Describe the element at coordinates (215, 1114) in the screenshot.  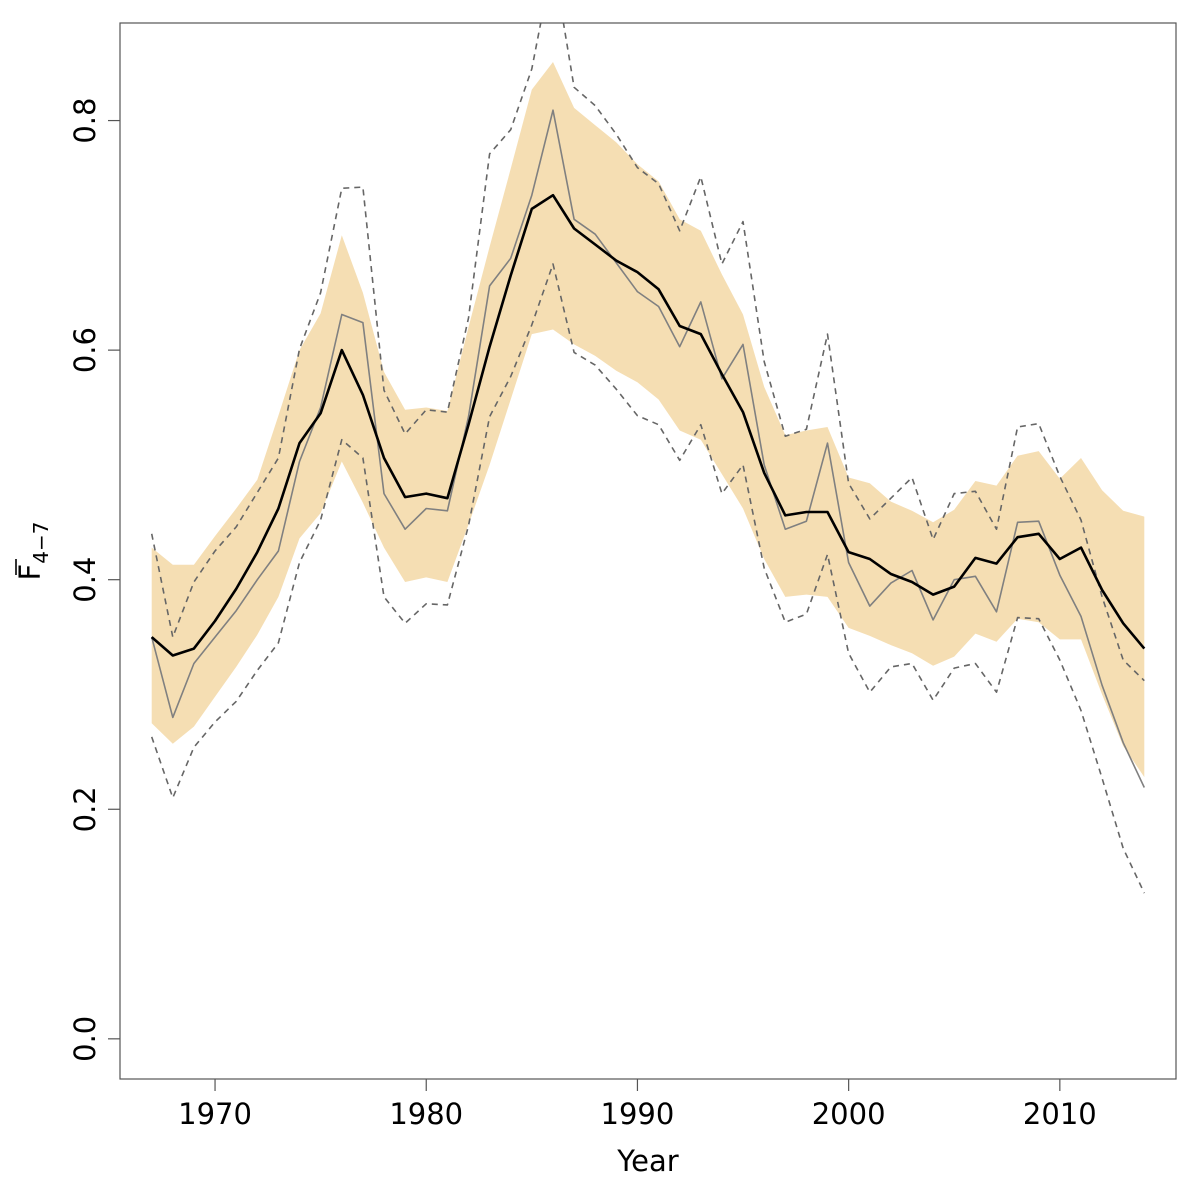
I see `x-tick-label: 1970` at that location.